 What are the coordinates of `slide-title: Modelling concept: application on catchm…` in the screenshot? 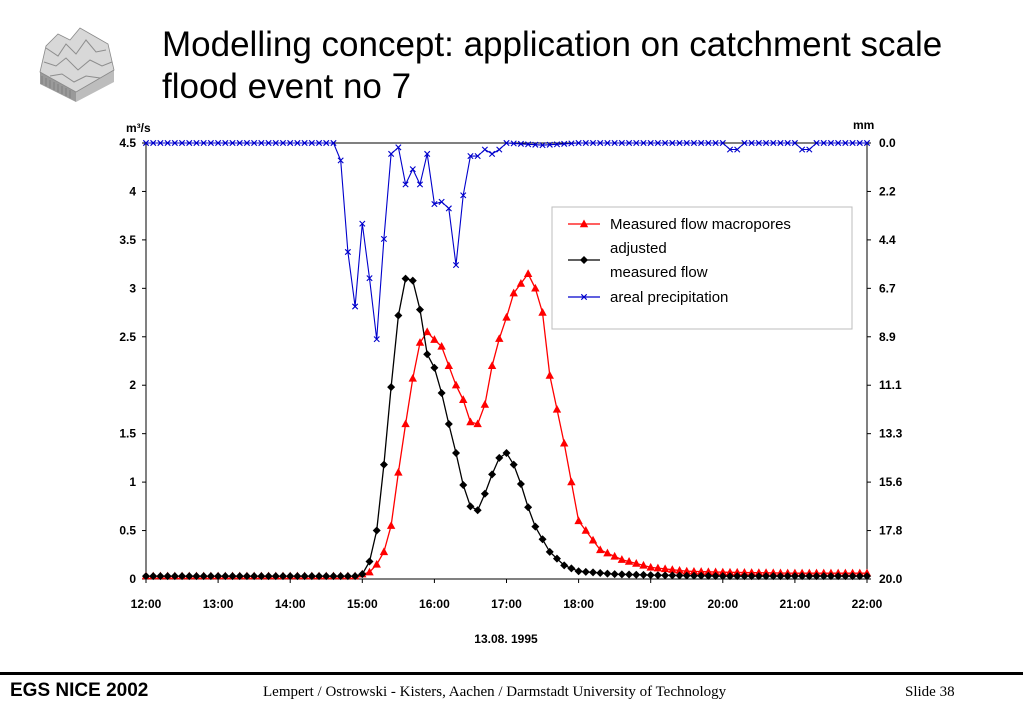 It's located at (587, 66).